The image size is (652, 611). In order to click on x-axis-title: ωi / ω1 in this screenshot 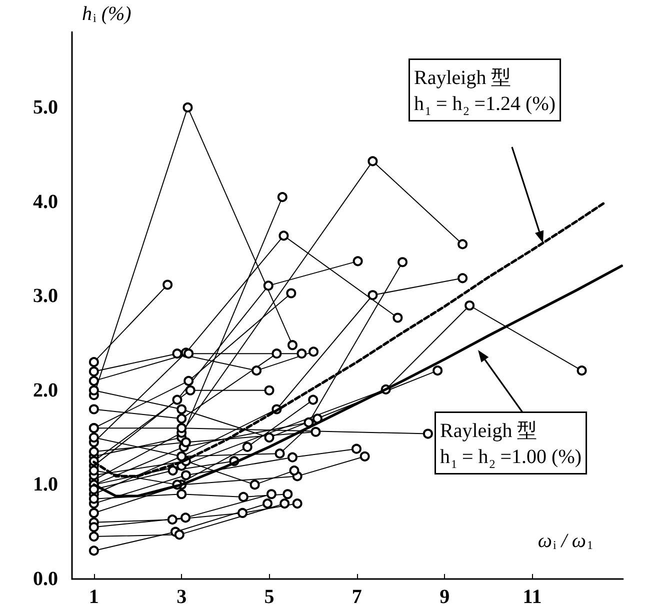, I will do `click(565, 541)`.